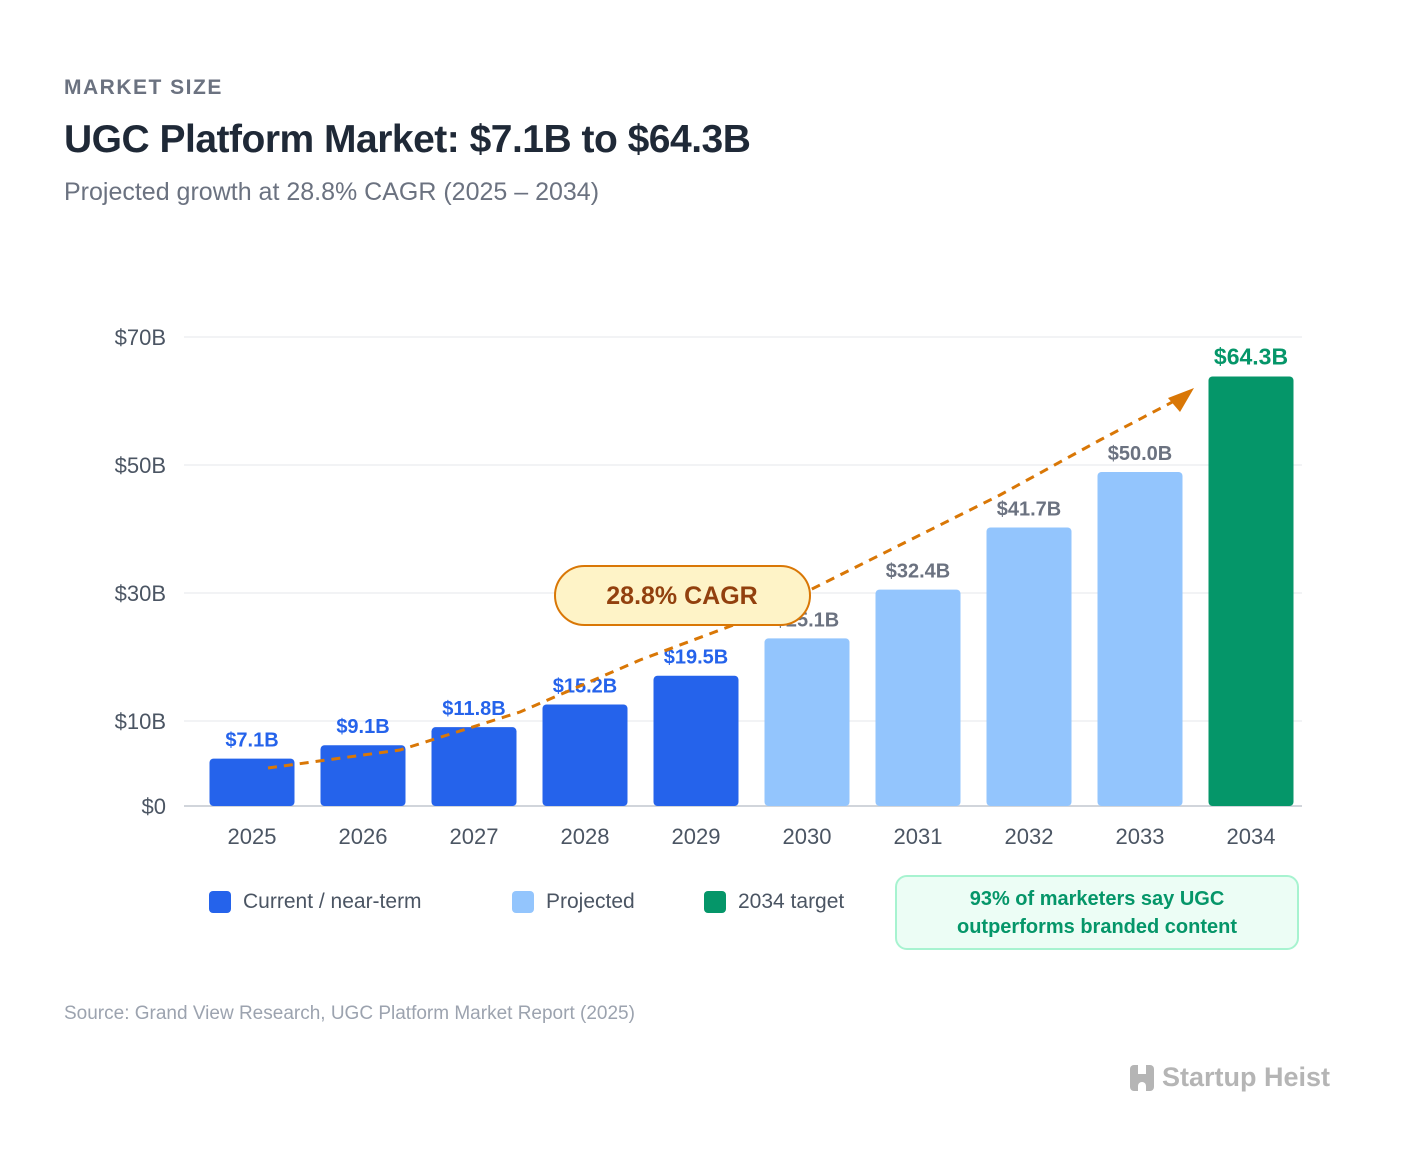  I want to click on y-tick-label: $50B, so click(140, 465).